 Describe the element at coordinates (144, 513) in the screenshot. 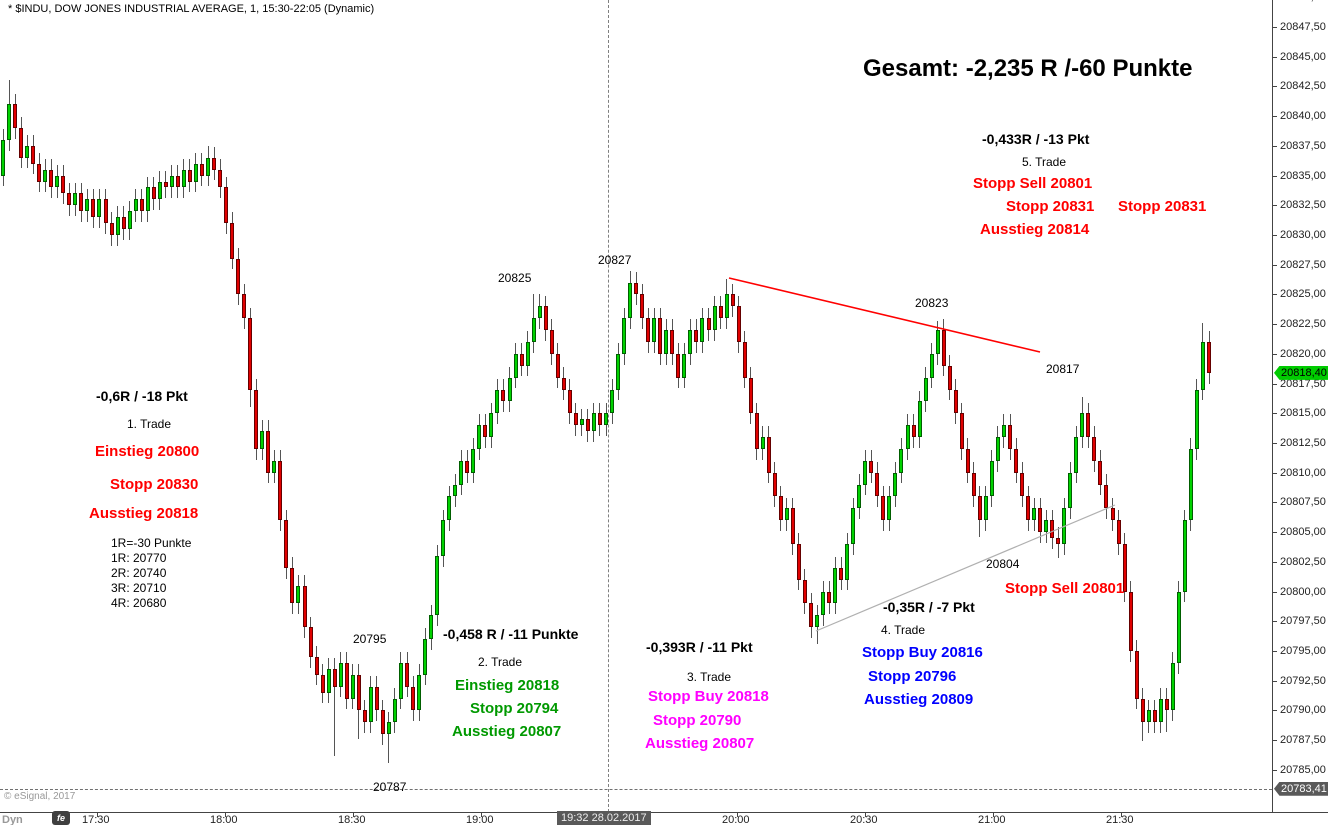

I see `trade-1-label: Ausstieg 20818` at that location.